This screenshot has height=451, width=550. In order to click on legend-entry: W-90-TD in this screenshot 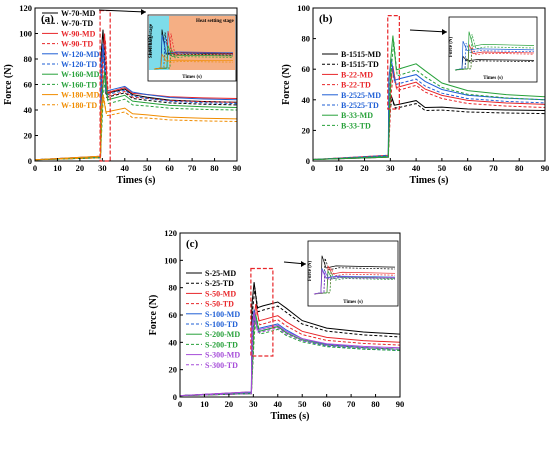, I will do `click(77, 44)`.